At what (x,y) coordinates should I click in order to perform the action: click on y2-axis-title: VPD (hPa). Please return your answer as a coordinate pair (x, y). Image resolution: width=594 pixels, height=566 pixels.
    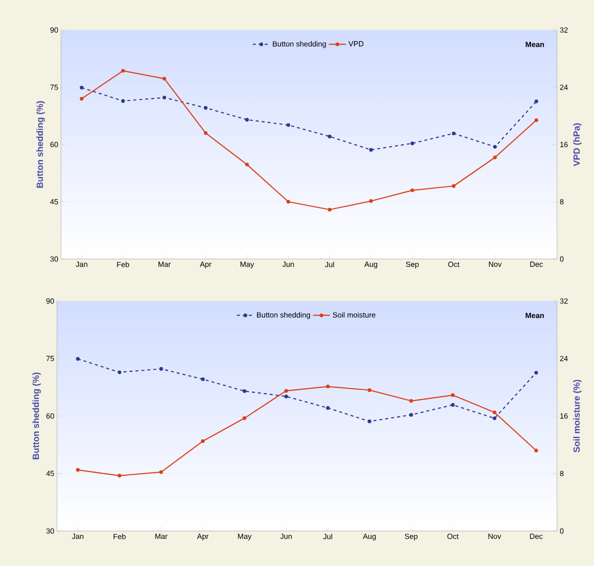
    Looking at the image, I should click on (577, 144).